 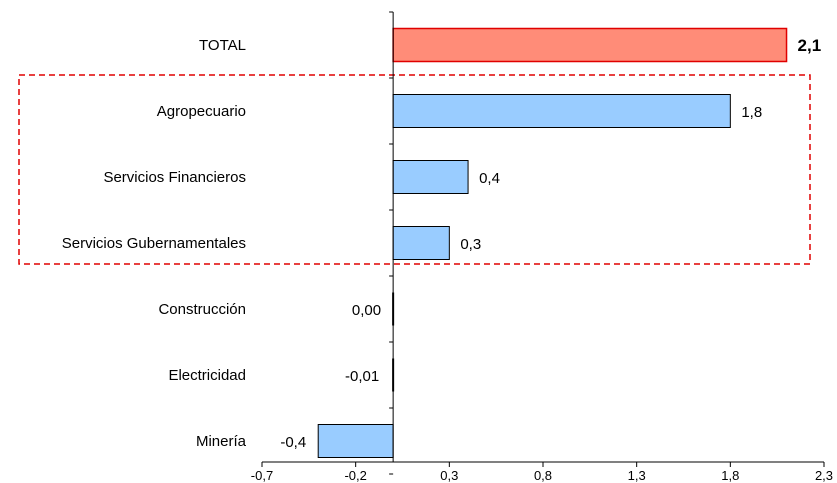 What do you see at coordinates (222, 45) in the screenshot?
I see `category-label-total: TOTAL` at bounding box center [222, 45].